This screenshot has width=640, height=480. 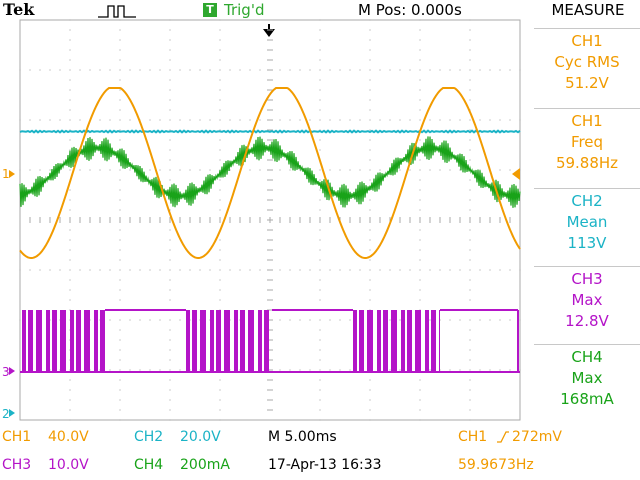 What do you see at coordinates (516, 174) in the screenshot?
I see `ch1-trigger-level-marker` at bounding box center [516, 174].